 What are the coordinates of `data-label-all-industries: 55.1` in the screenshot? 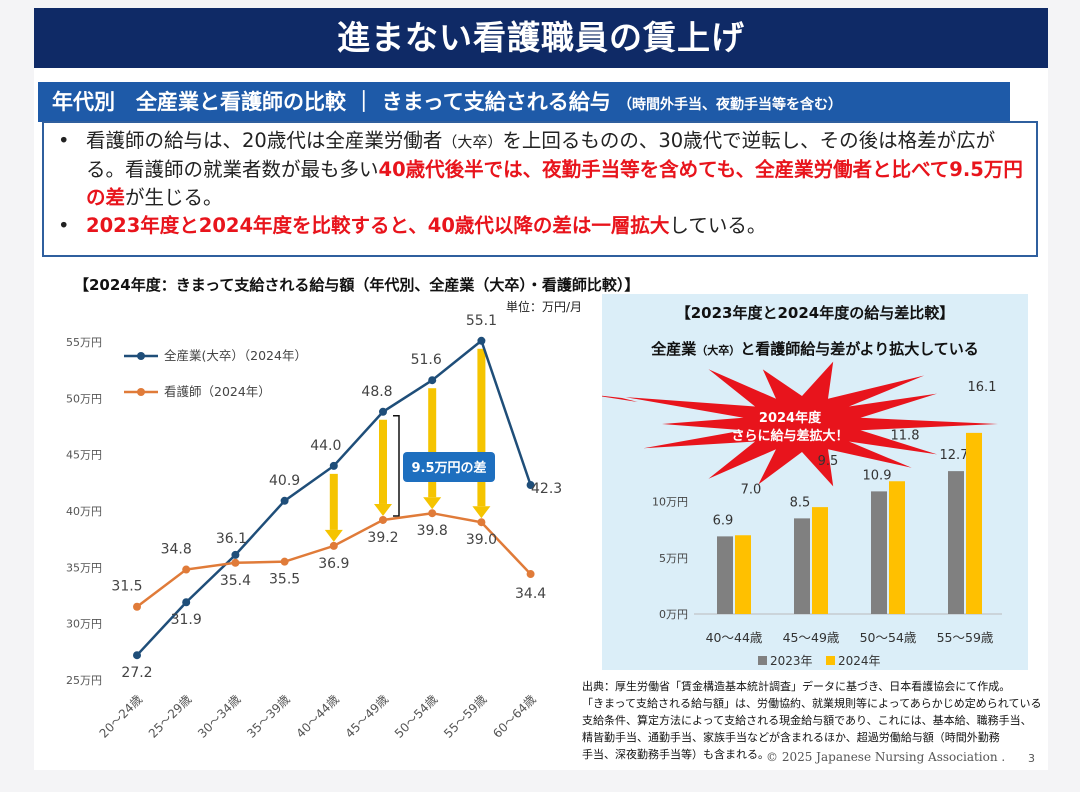 It's located at (481, 321).